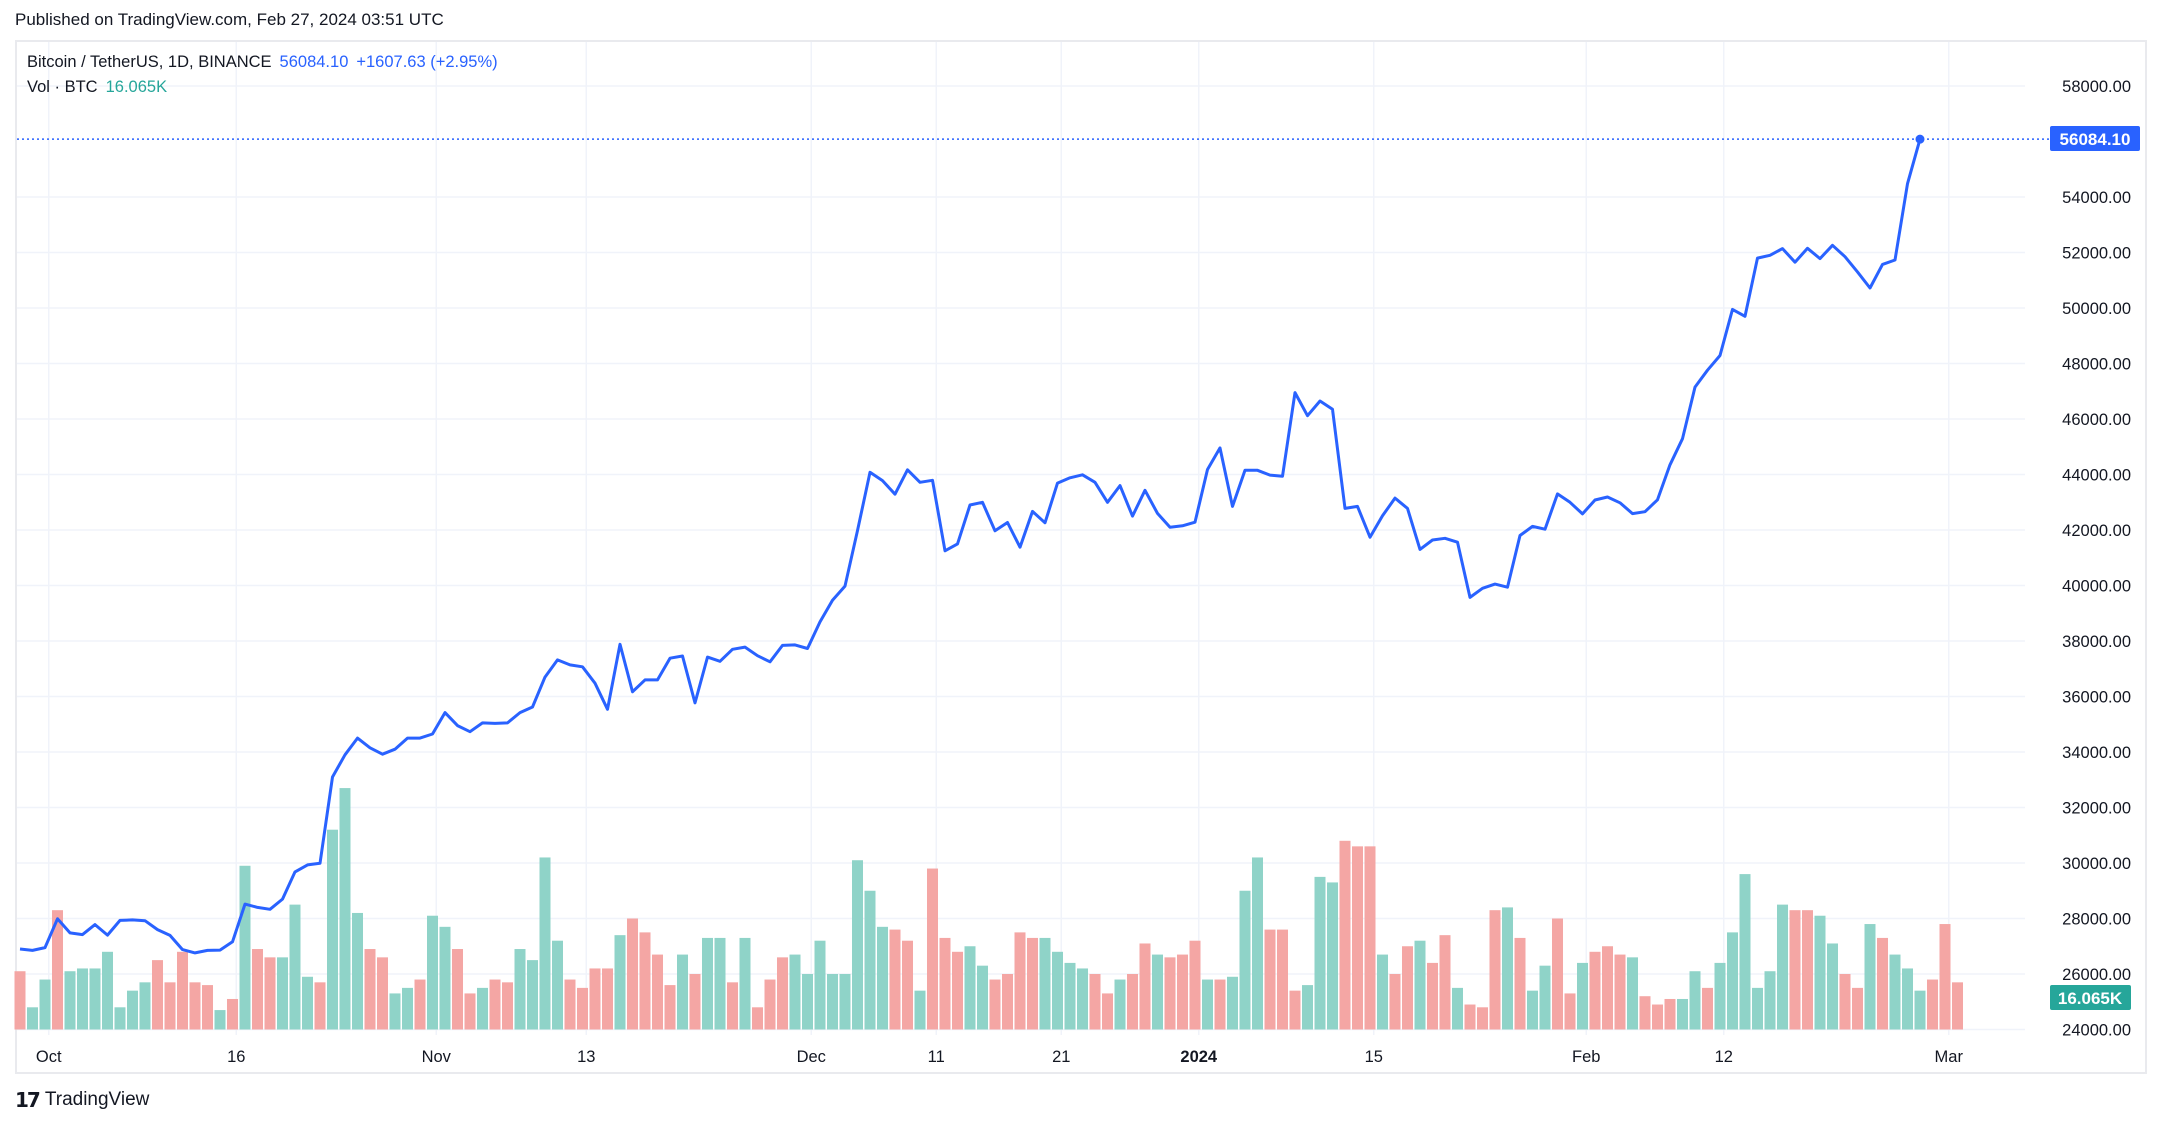  I want to click on volume-label: Vol · BTC, so click(62, 87).